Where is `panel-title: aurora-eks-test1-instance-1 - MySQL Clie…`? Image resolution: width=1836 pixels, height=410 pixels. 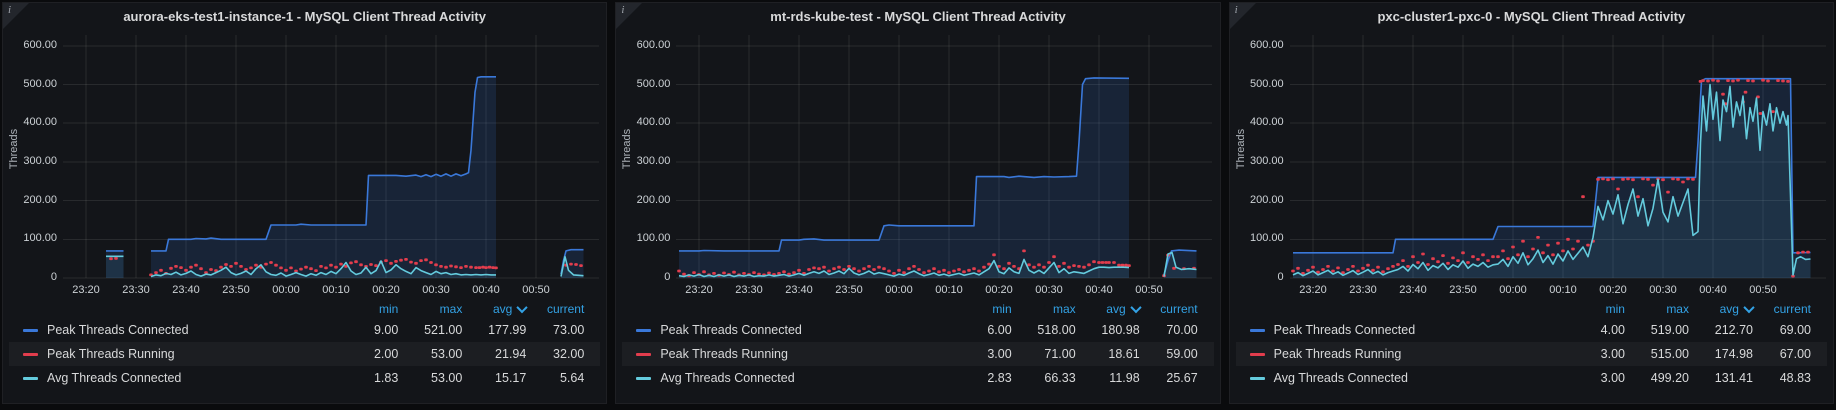
panel-title: aurora-eks-test1-instance-1 - MySQL Clie… is located at coordinates (304, 16).